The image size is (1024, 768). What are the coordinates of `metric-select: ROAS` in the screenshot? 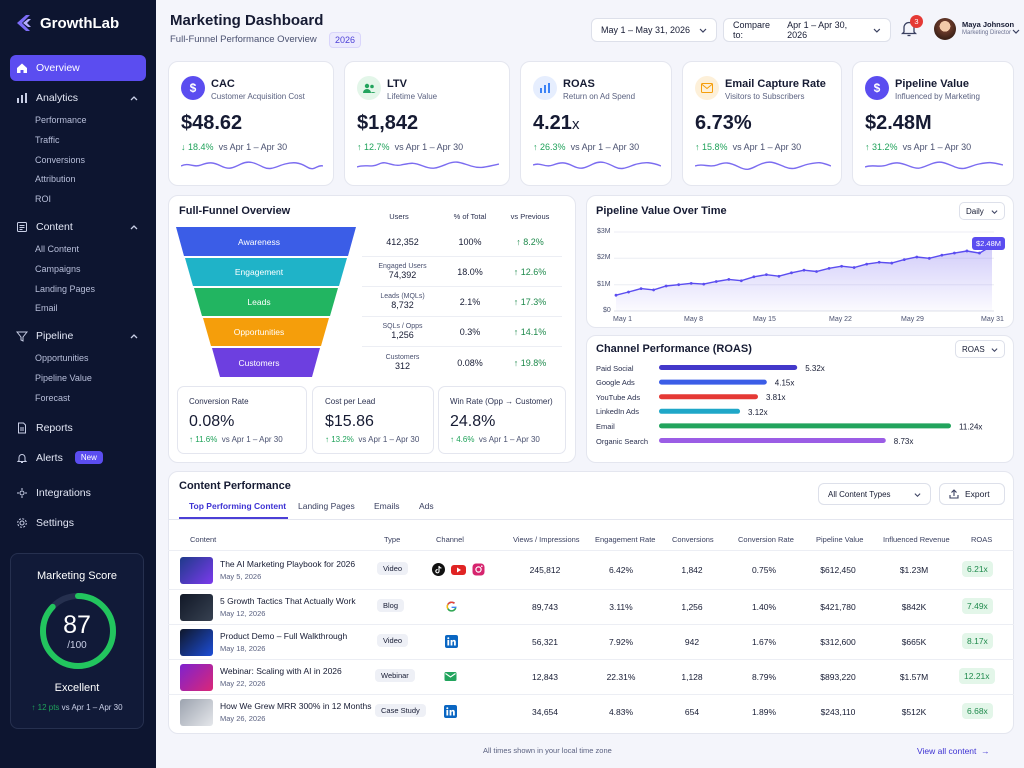 It's located at (980, 349).